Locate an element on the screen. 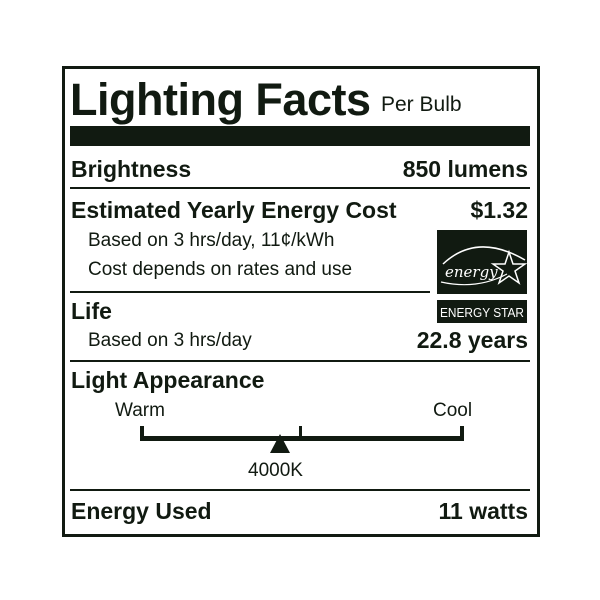  life-note: Based on 3 hrs/day is located at coordinates (170, 340).